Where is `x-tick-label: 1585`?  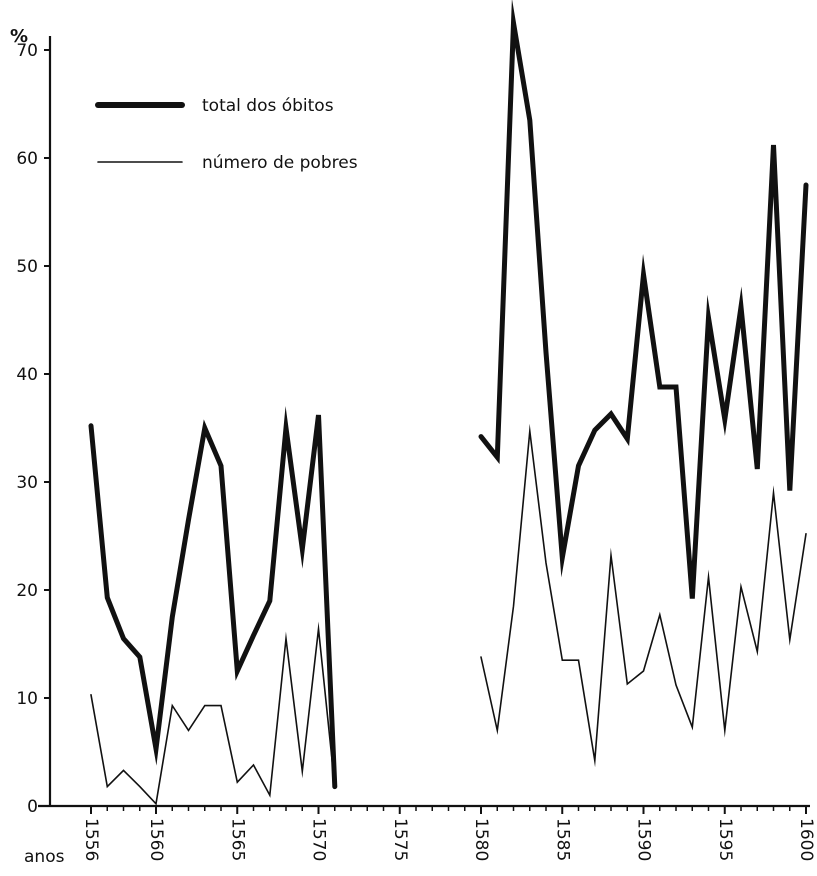 x-tick-label: 1585 is located at coordinates (562, 839).